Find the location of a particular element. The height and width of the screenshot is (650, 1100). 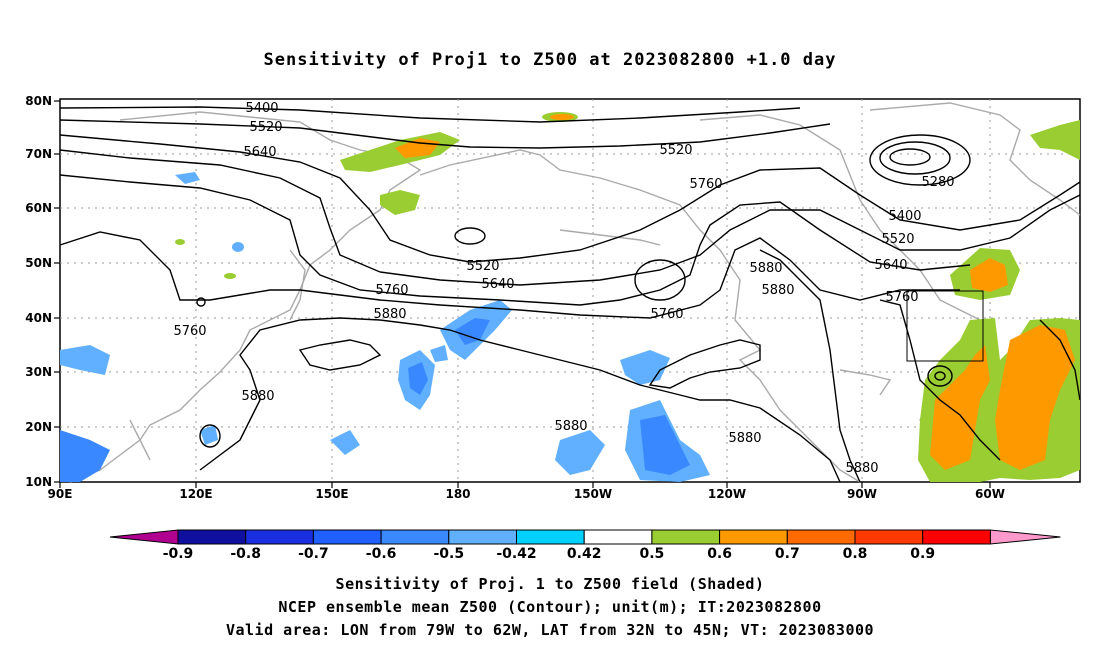

contour-label: 5280 is located at coordinates (937, 182).